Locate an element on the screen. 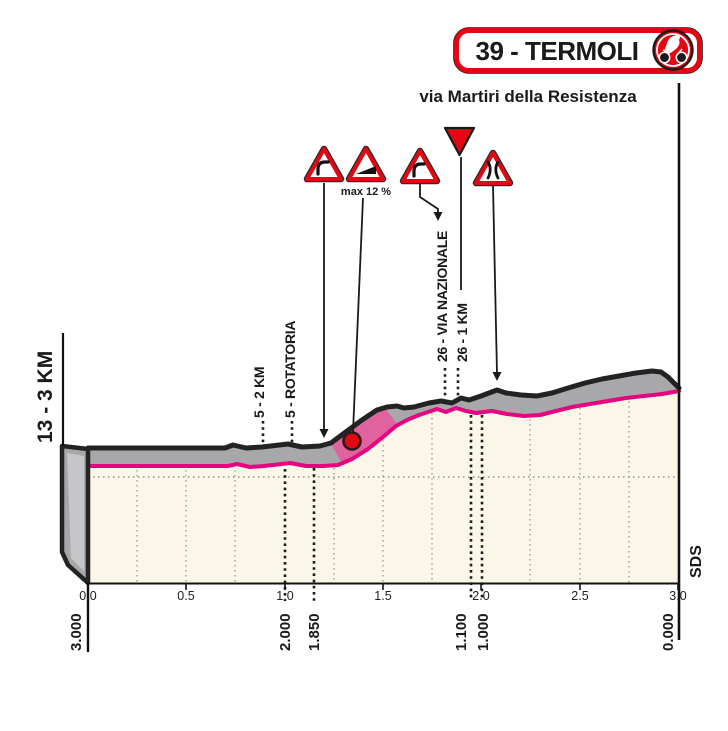 The width and height of the screenshot is (728, 731). distance-label: 1.100 is located at coordinates (461, 632).